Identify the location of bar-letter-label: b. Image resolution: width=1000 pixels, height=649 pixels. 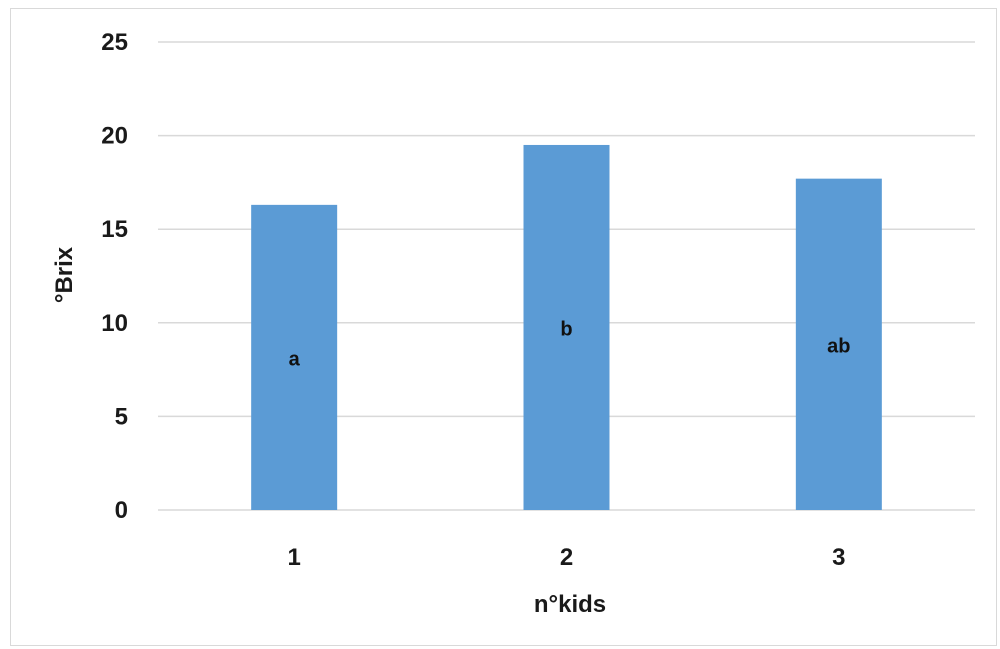
(566, 329).